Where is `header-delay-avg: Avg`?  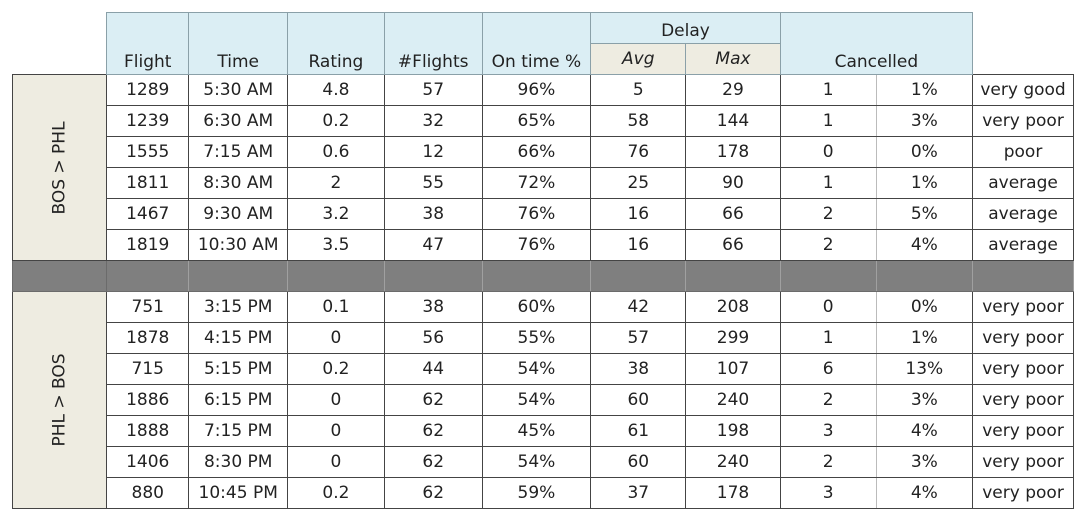 header-delay-avg: Avg is located at coordinates (638, 59).